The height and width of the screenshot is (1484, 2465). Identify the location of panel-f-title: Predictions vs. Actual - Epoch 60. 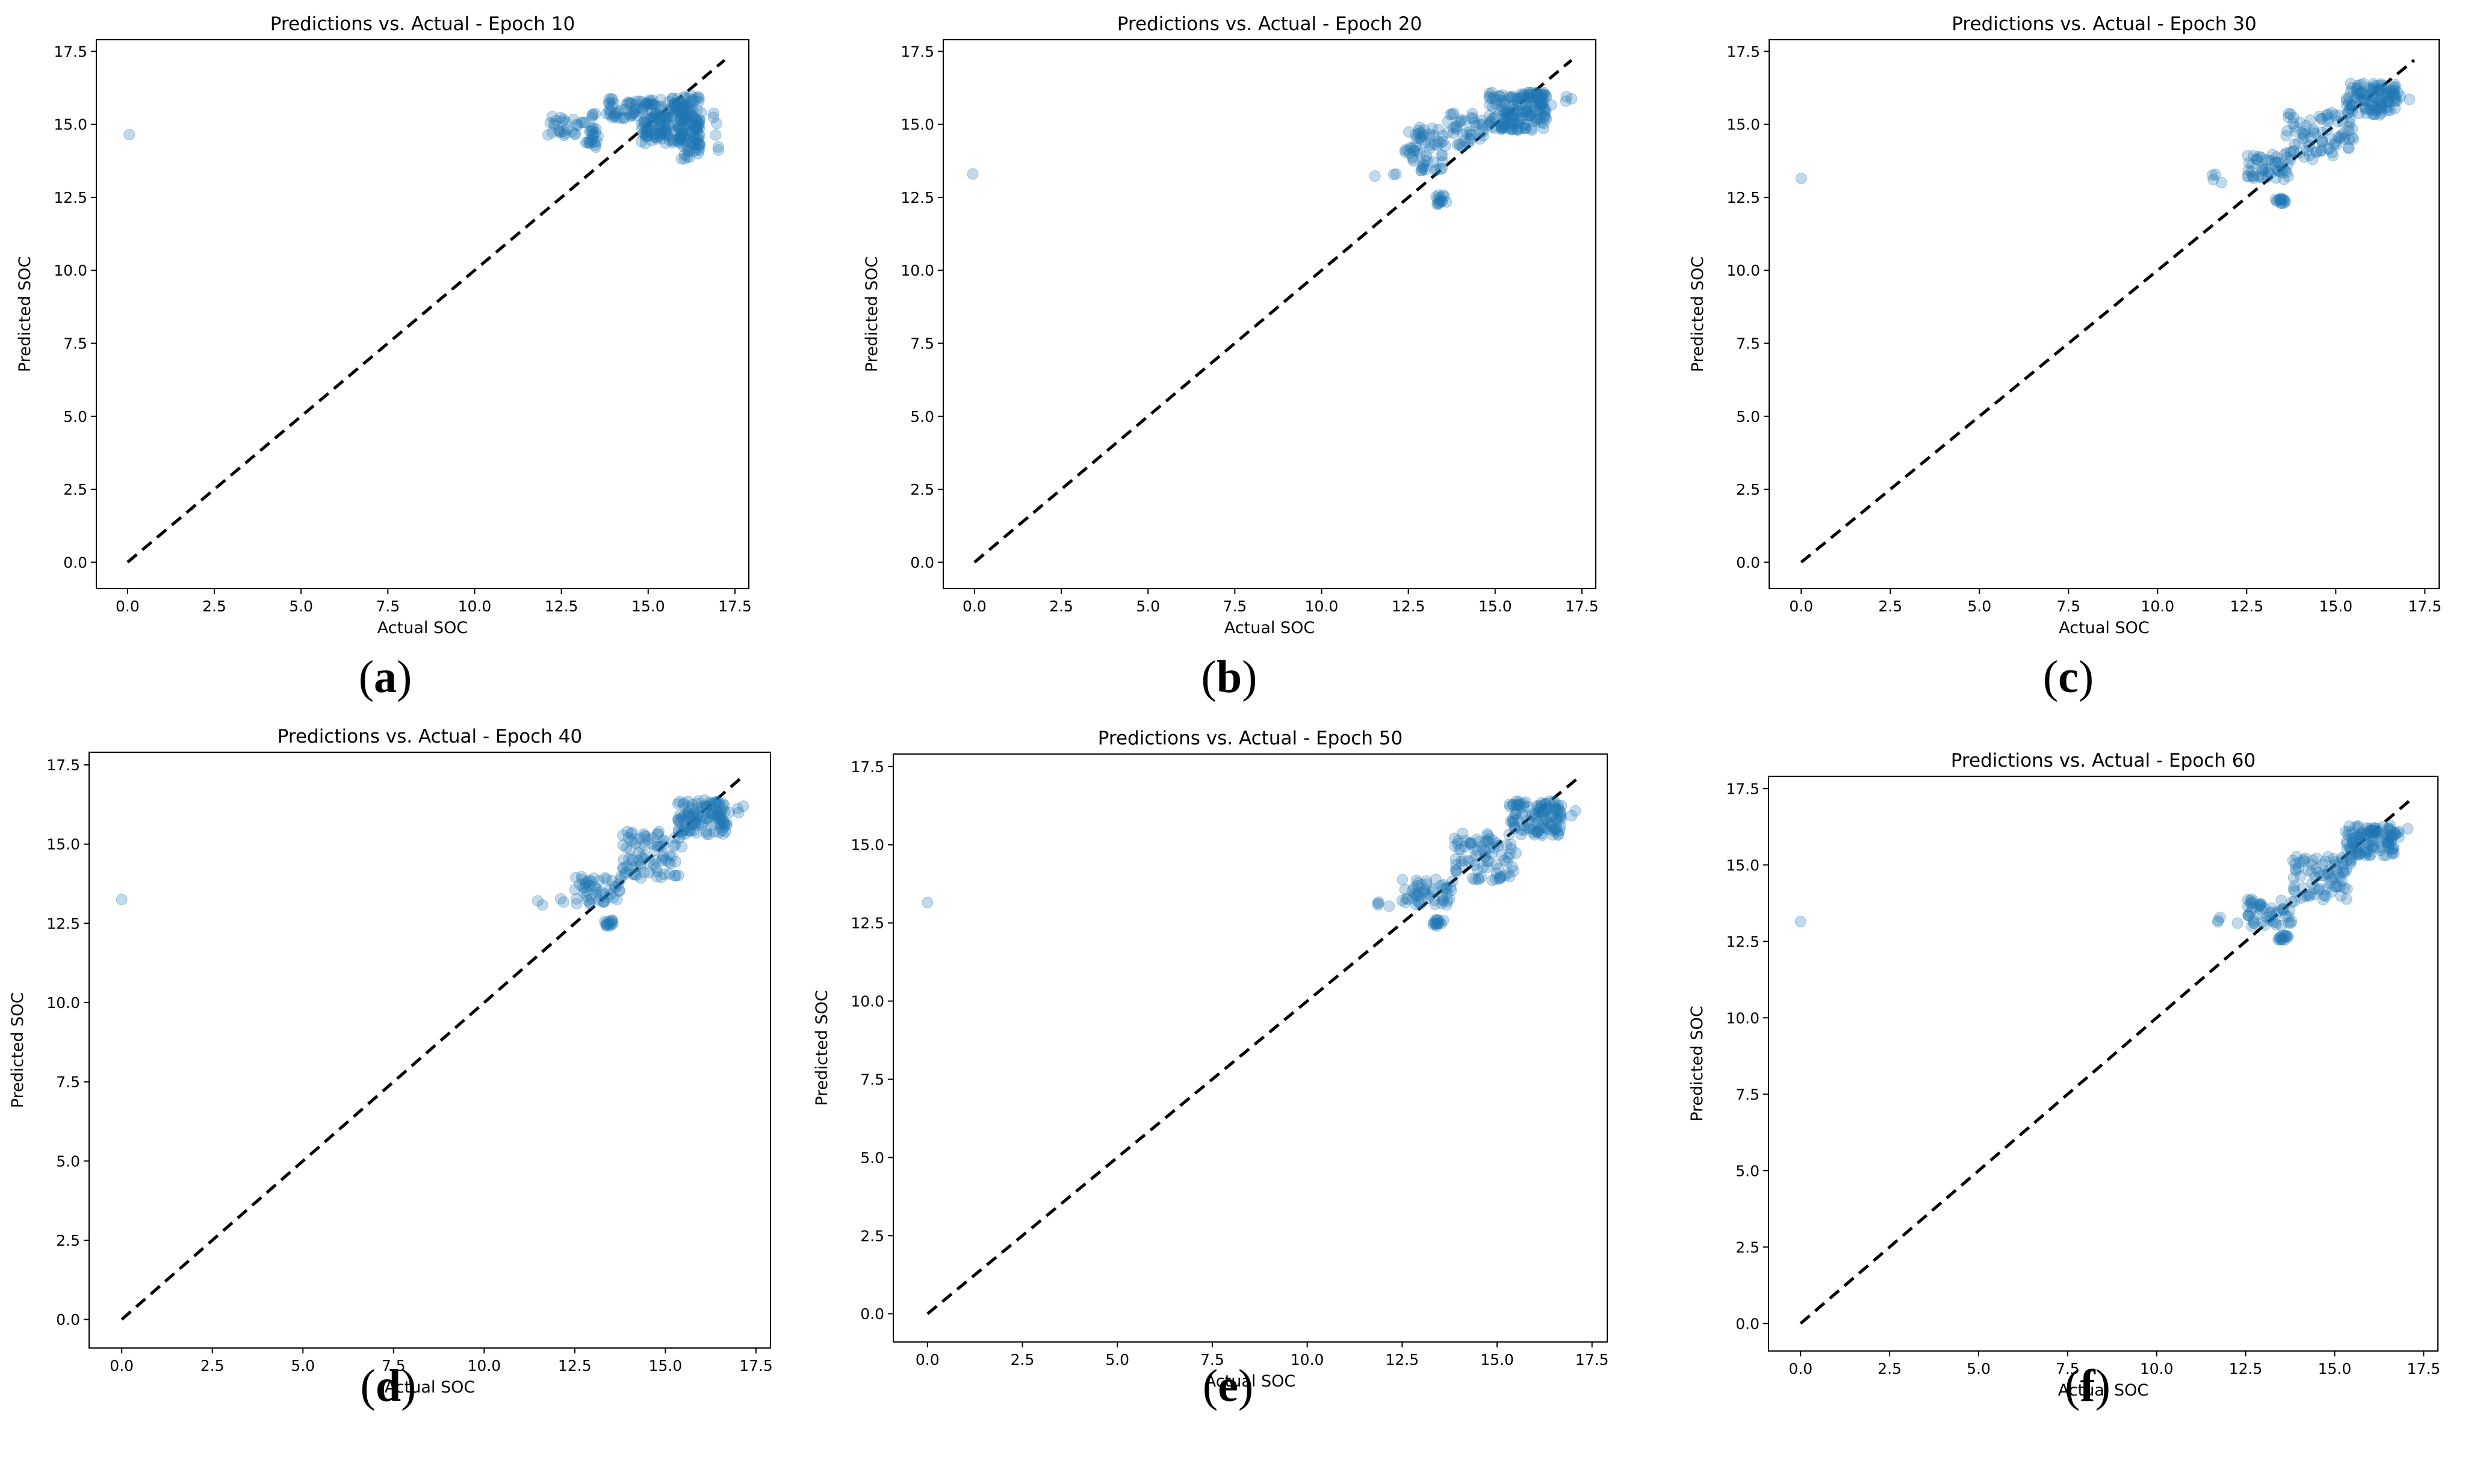
(2103, 760).